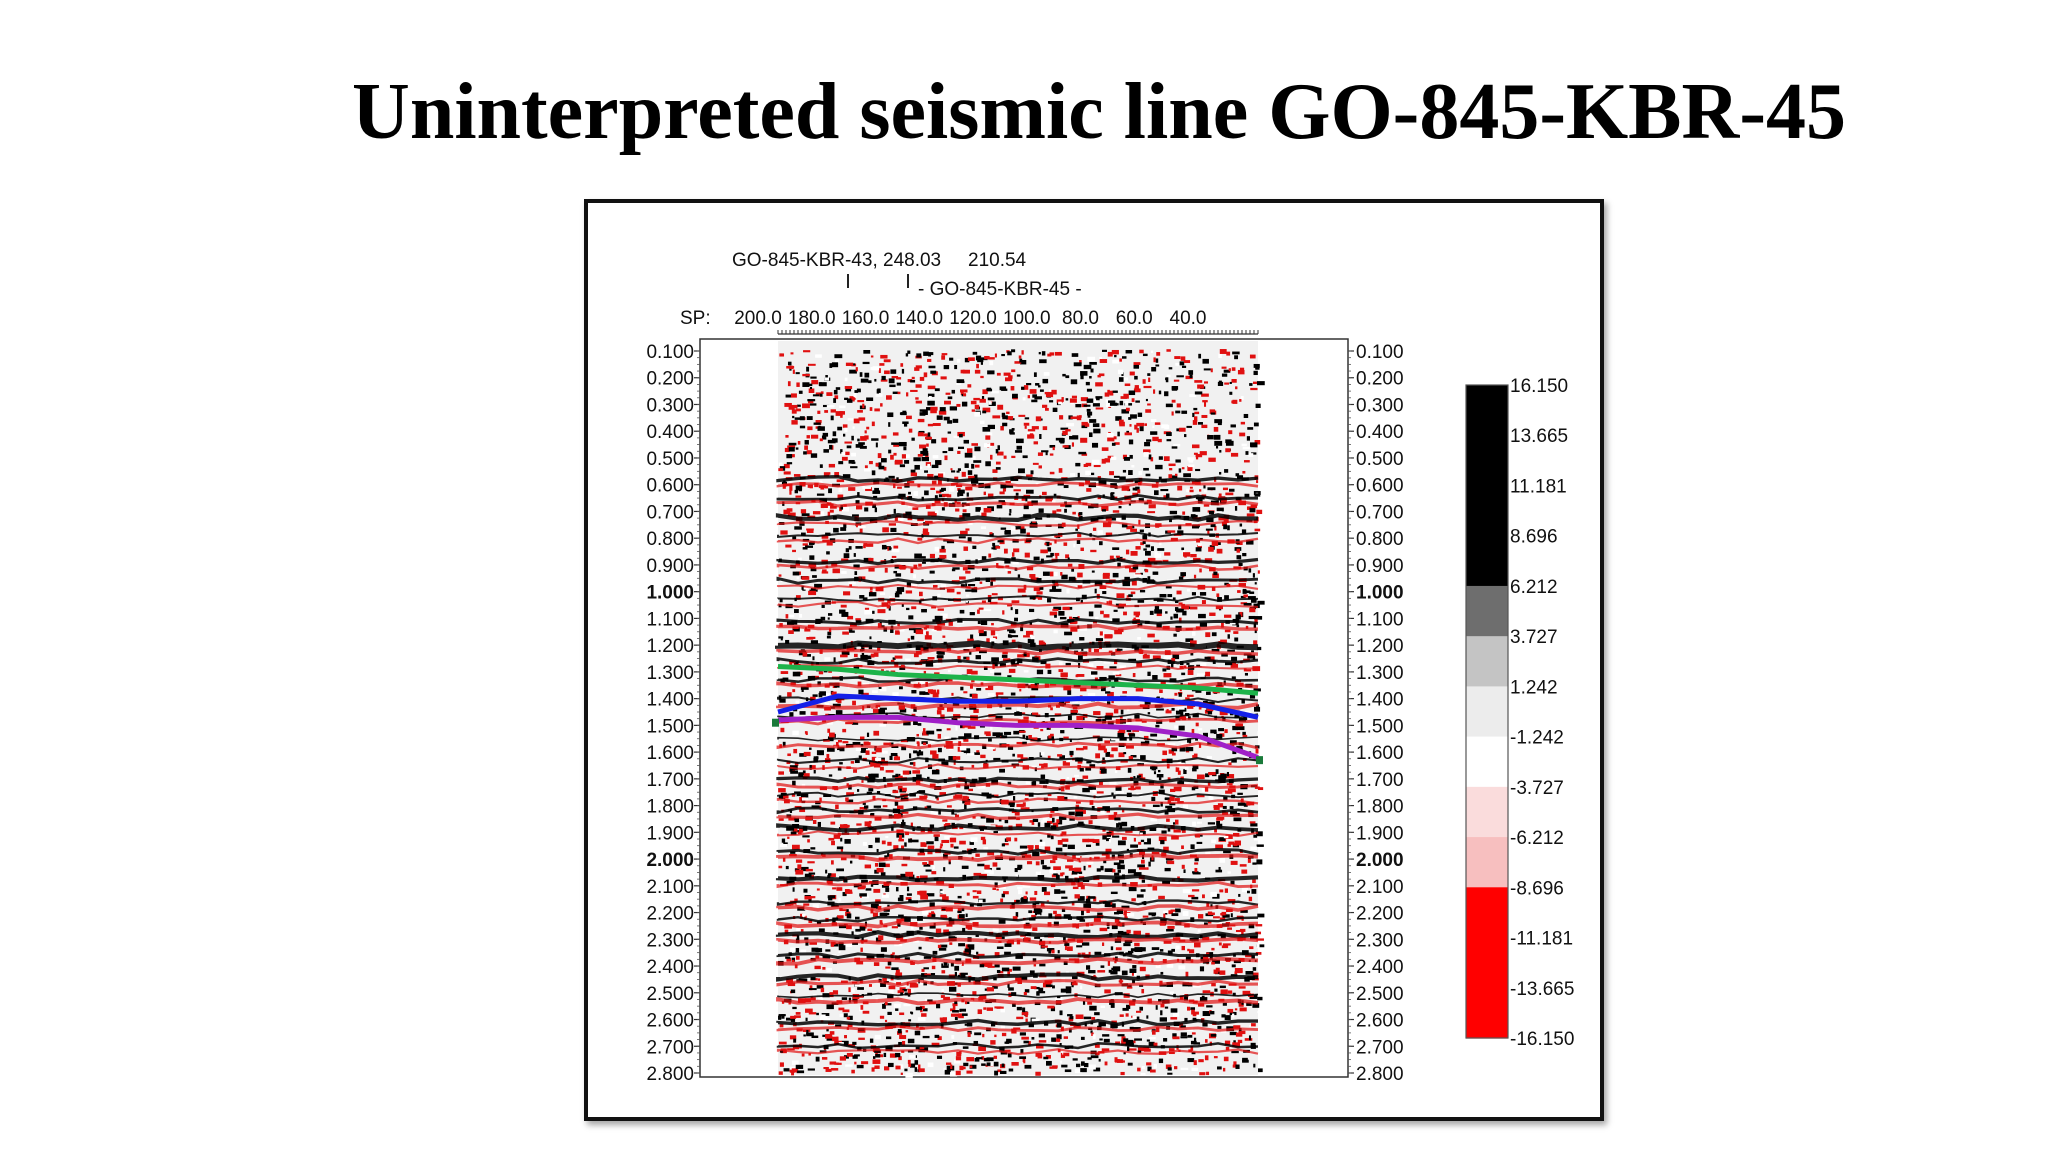 This screenshot has height=1152, width=2048. Describe the element at coordinates (670, 1021) in the screenshot. I see `time-tick-label: 2.600` at that location.